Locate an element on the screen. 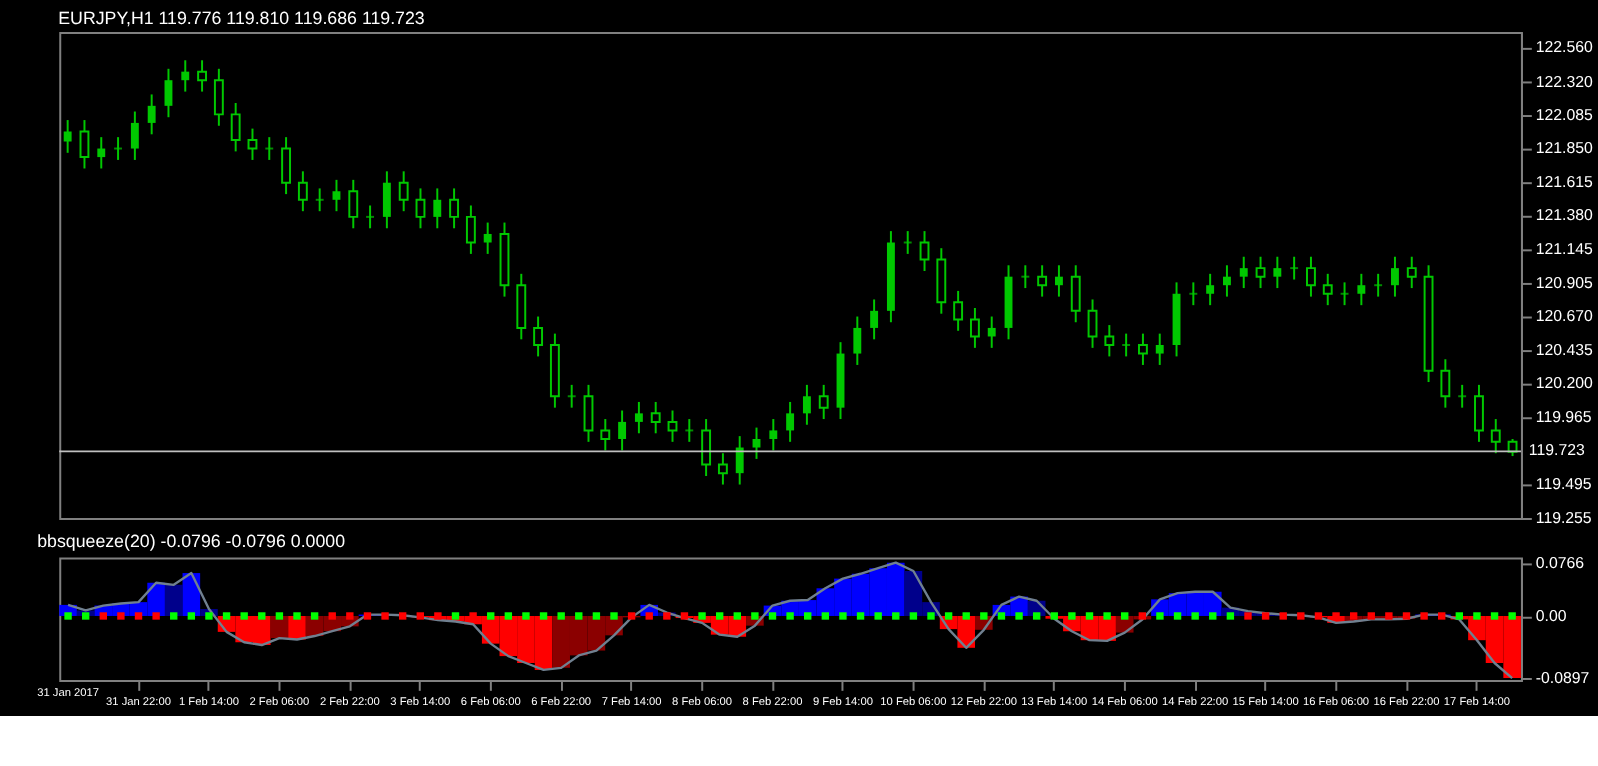  y-tick-label: 120.435 is located at coordinates (1565, 349).